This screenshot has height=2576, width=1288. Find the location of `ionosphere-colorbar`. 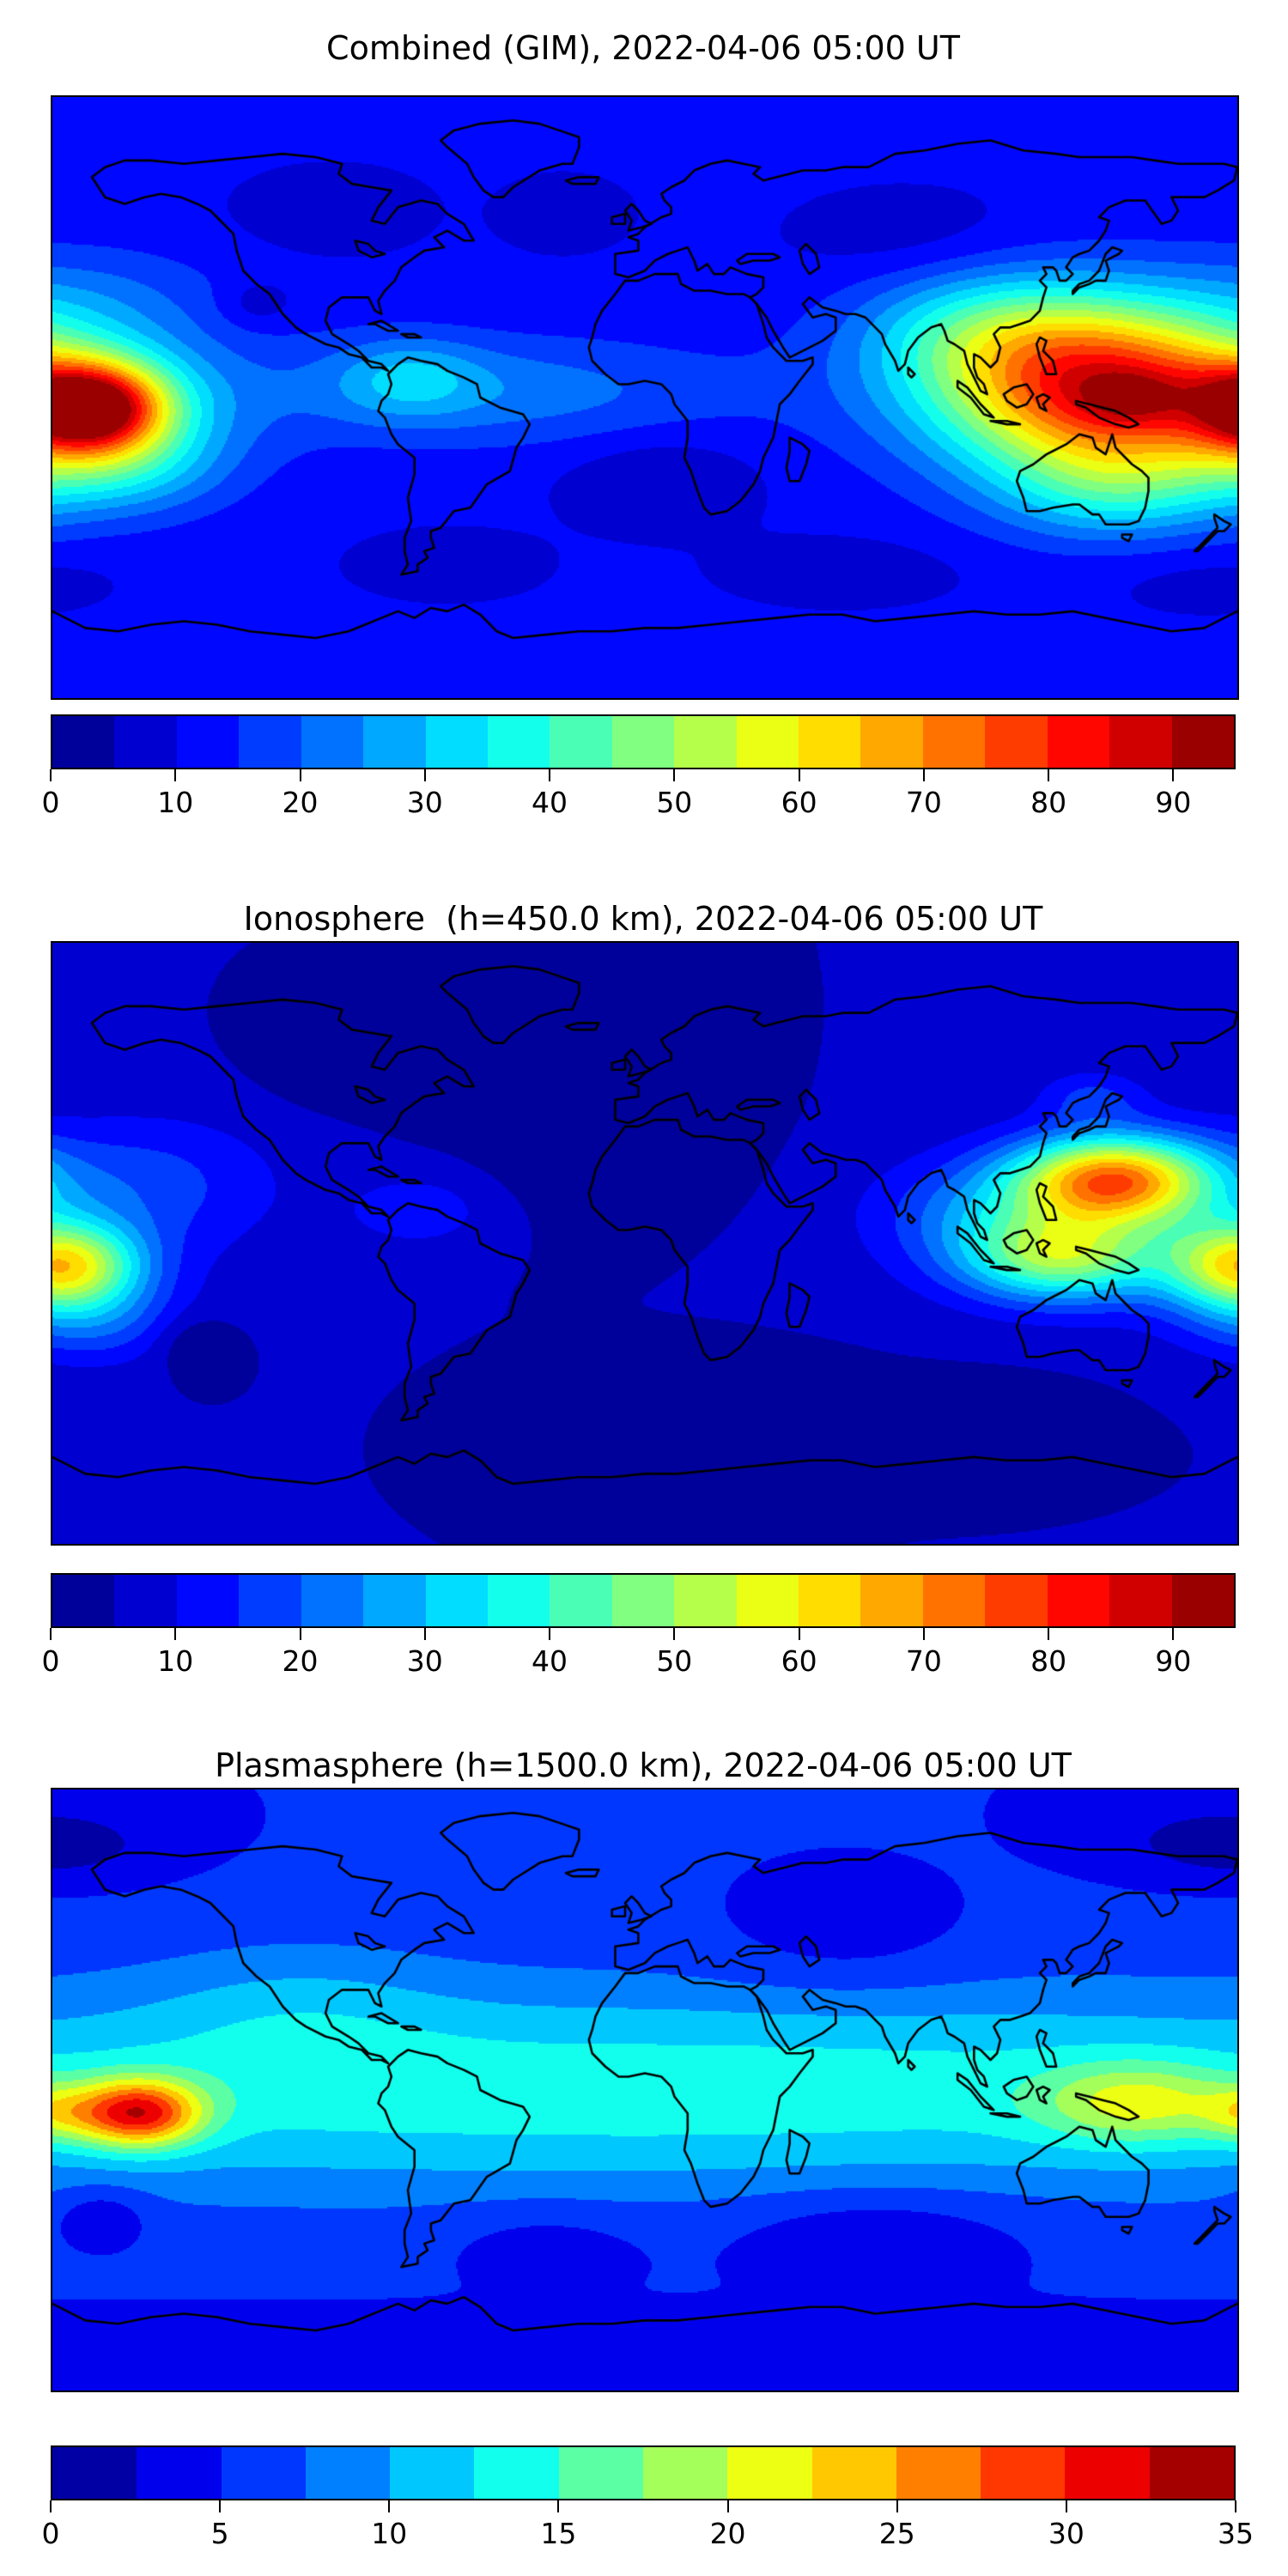

ionosphere-colorbar is located at coordinates (643, 1601).